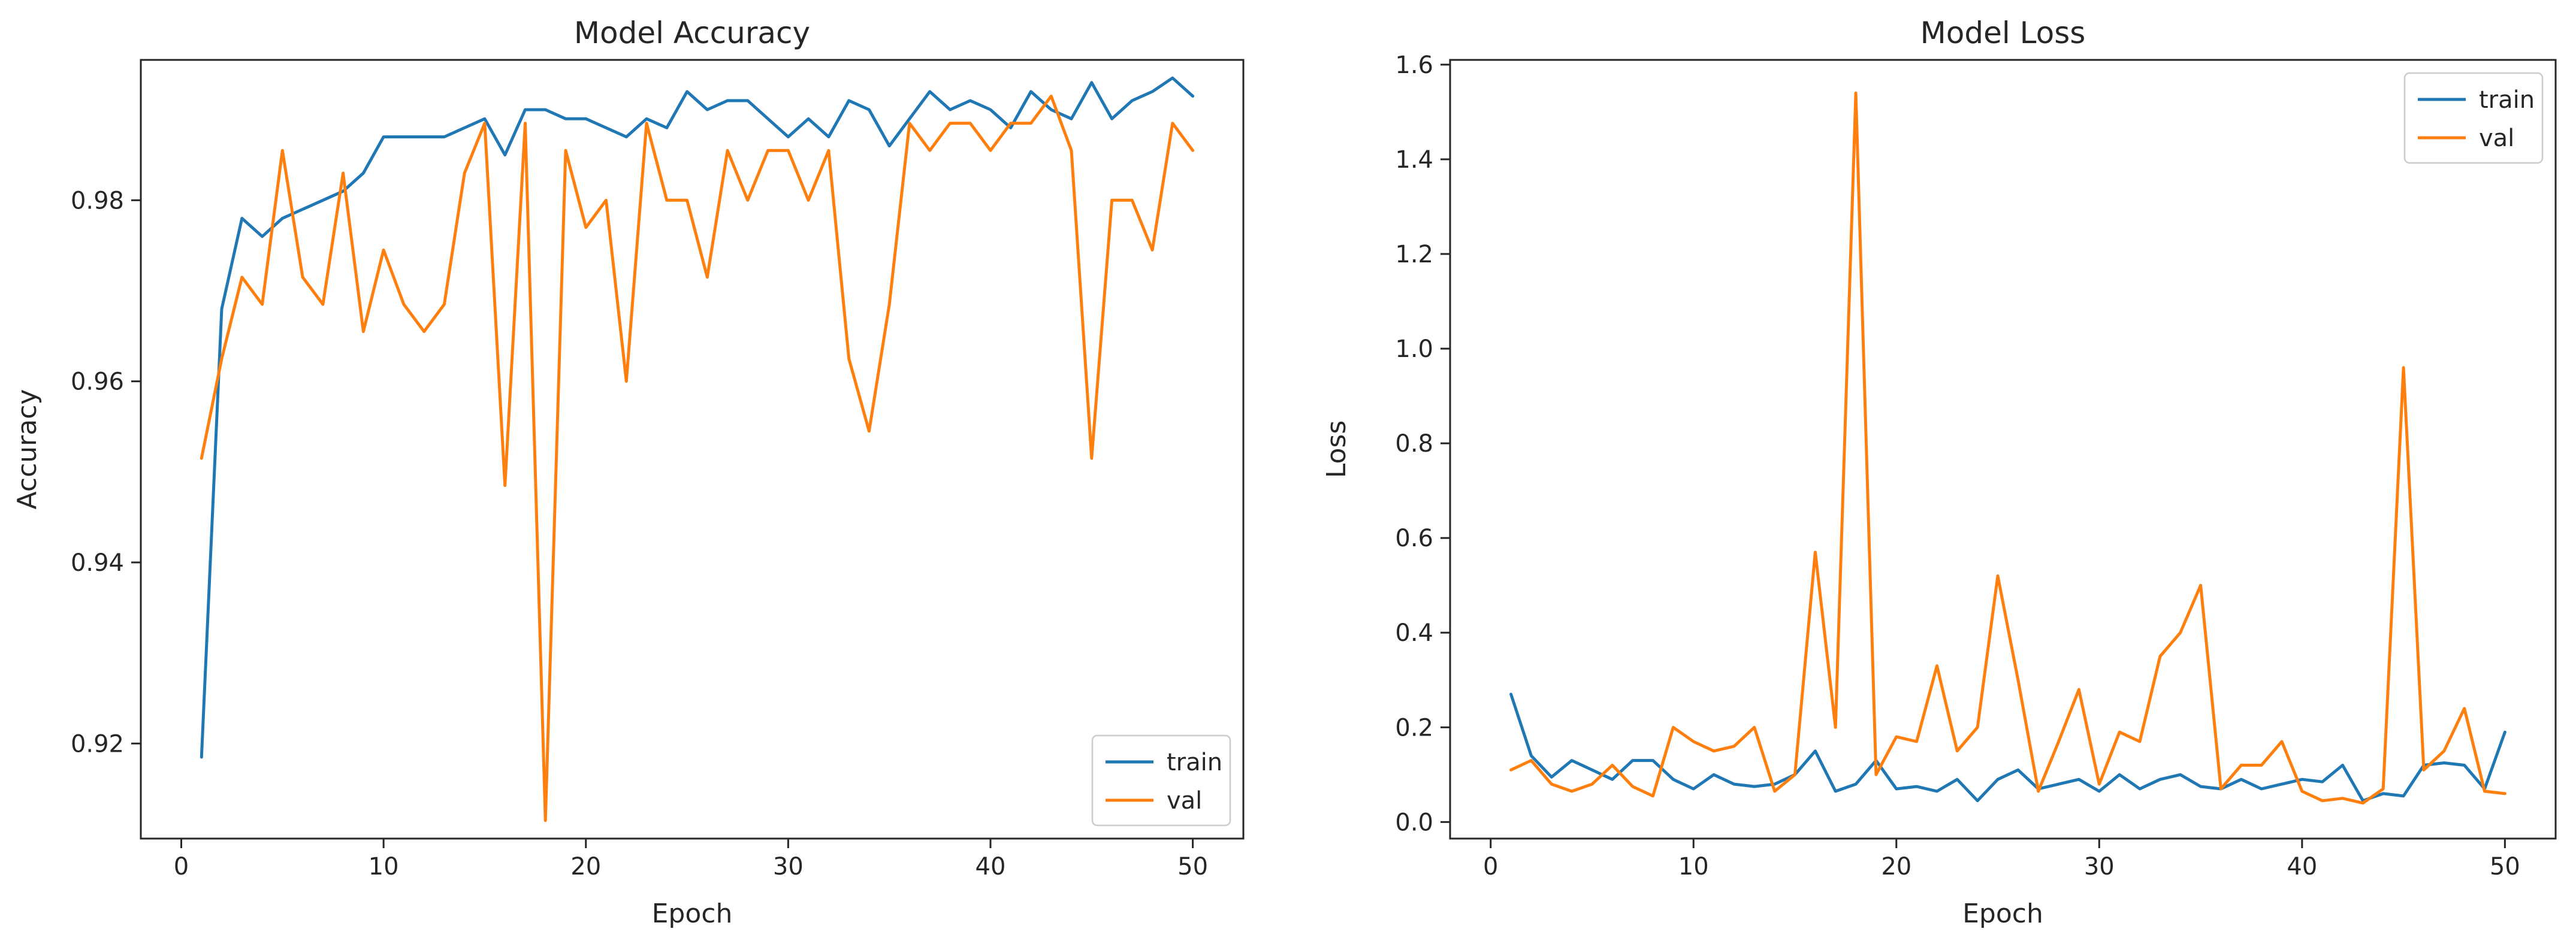 This screenshot has height=944, width=2576. What do you see at coordinates (693, 913) in the screenshot?
I see `accuracy-x-axis-label: Epoch` at bounding box center [693, 913].